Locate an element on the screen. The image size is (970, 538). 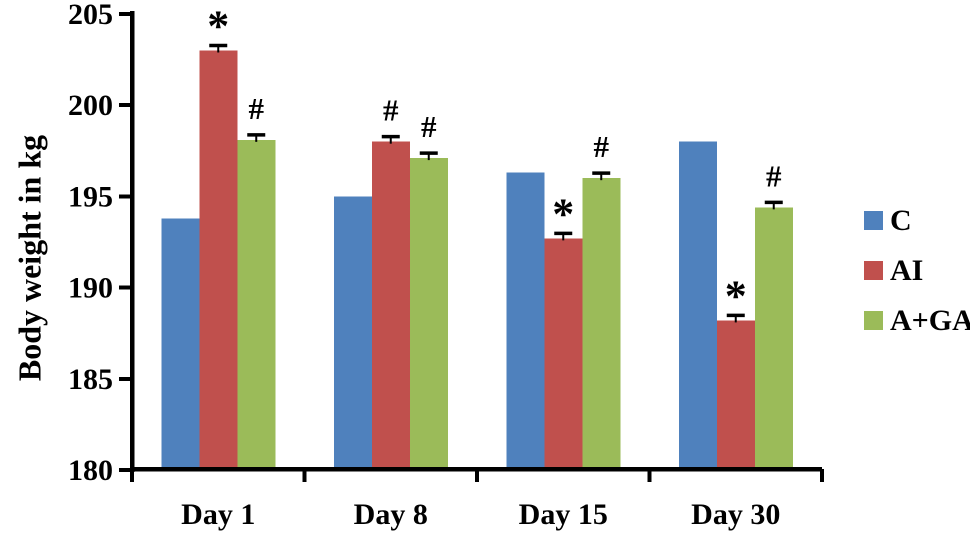
y-tick-label: 185 is located at coordinates (90, 379).